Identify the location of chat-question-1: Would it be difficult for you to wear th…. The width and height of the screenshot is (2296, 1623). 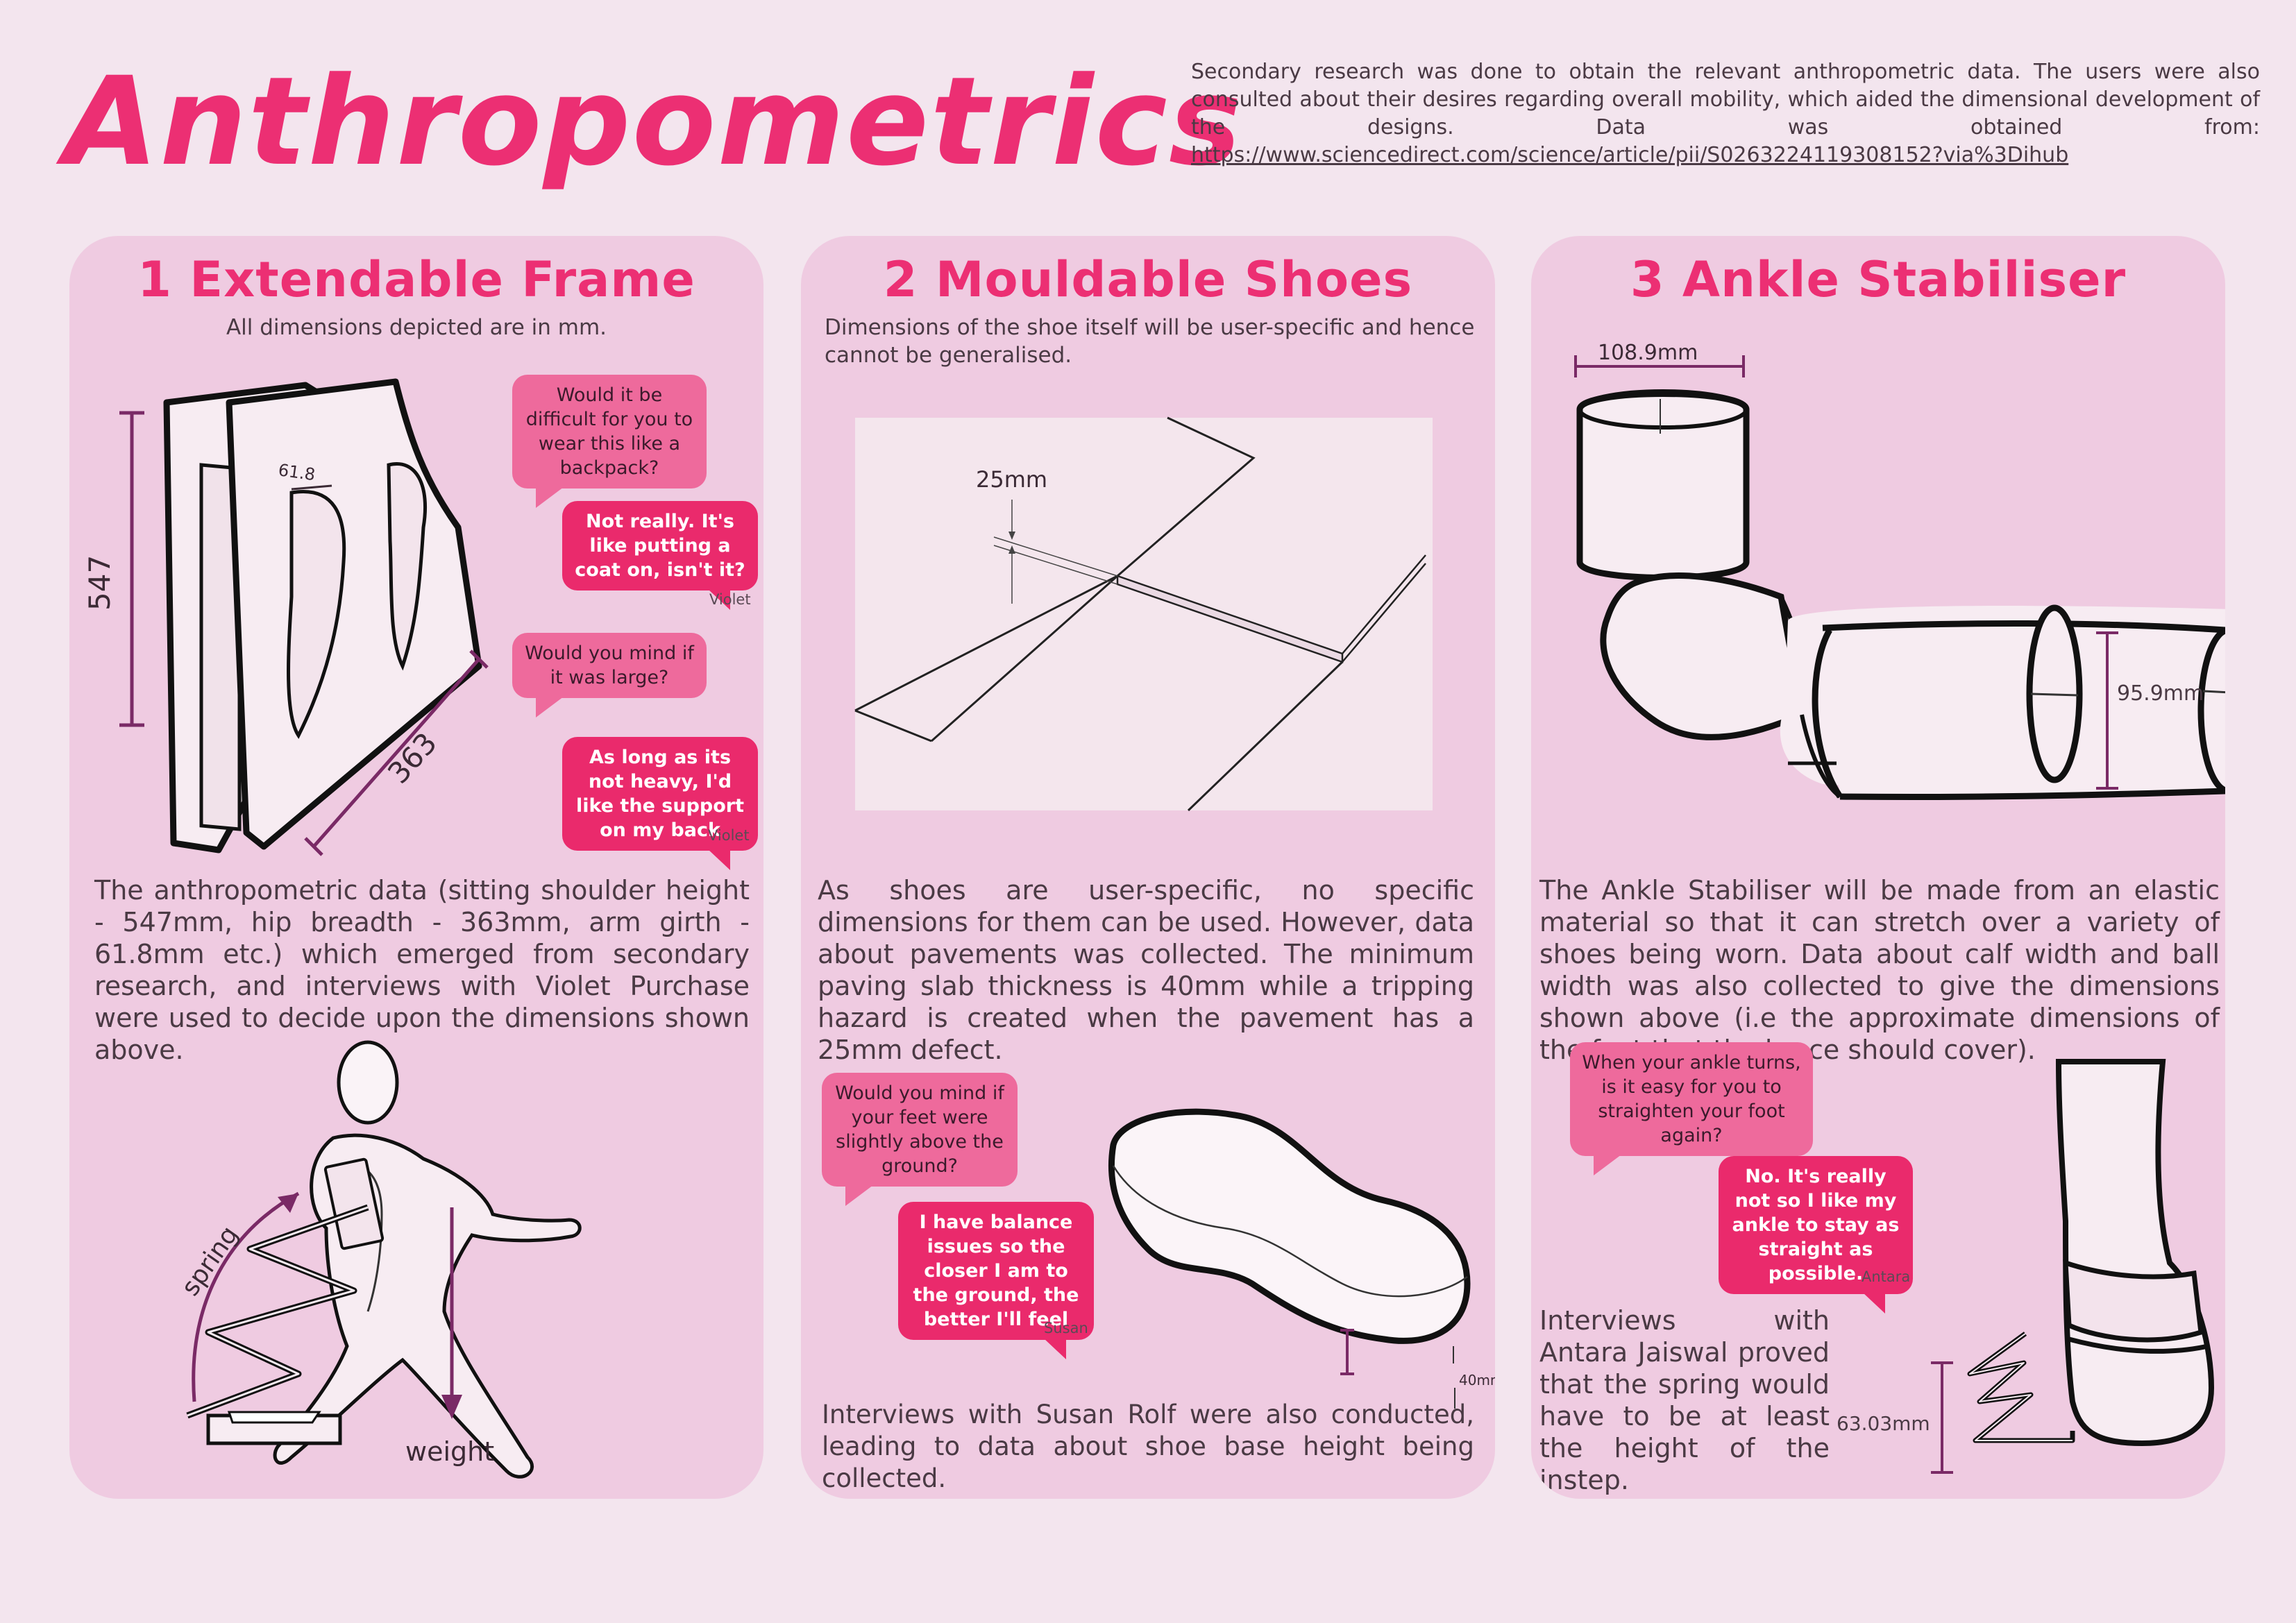
(609, 441).